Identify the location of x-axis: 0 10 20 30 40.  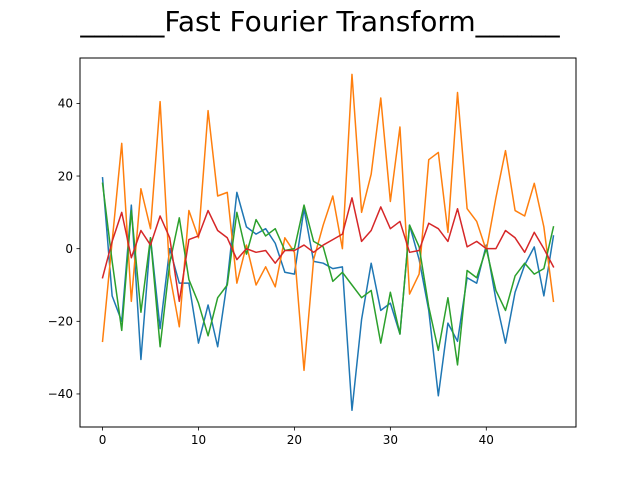
(296, 437).